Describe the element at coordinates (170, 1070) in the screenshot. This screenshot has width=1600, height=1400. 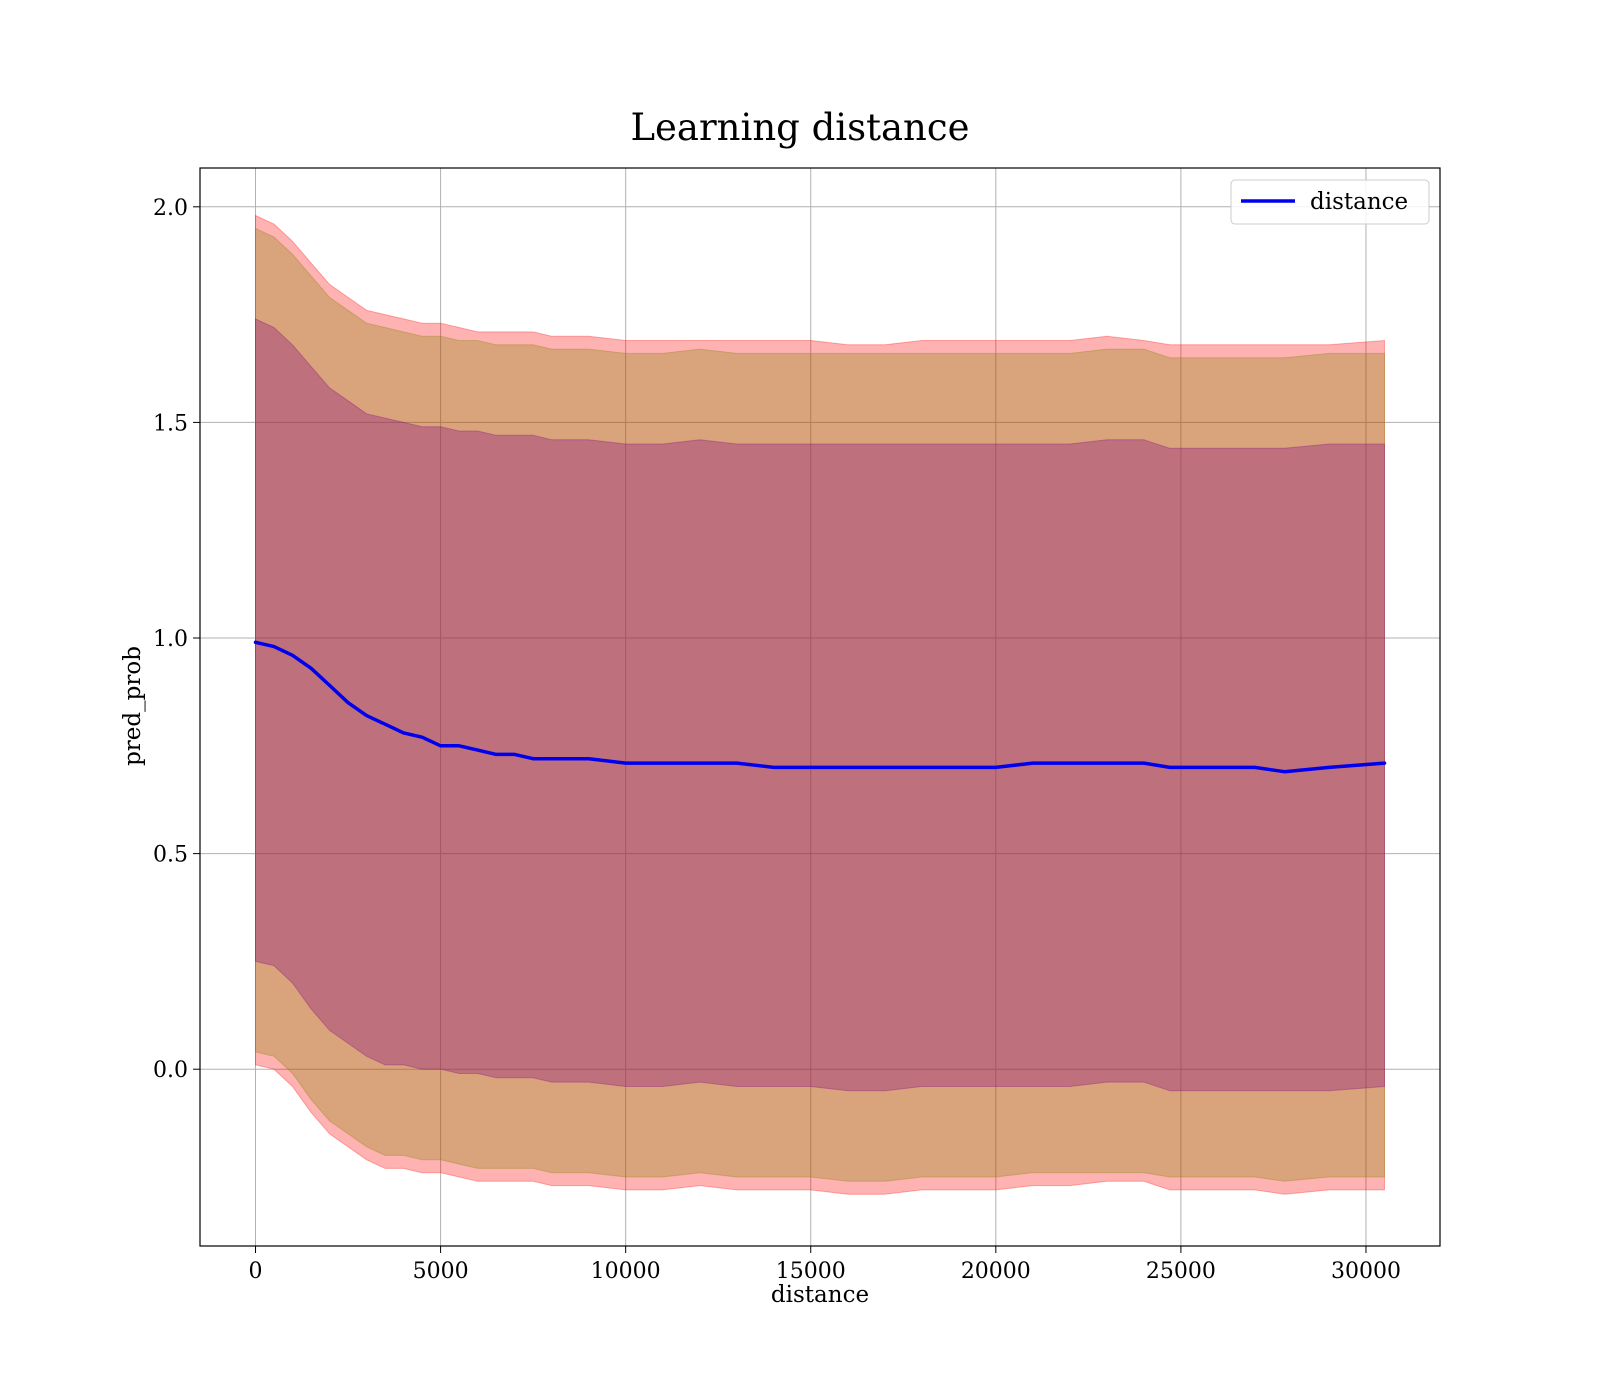
I see `y-tick-label: 0.0` at that location.